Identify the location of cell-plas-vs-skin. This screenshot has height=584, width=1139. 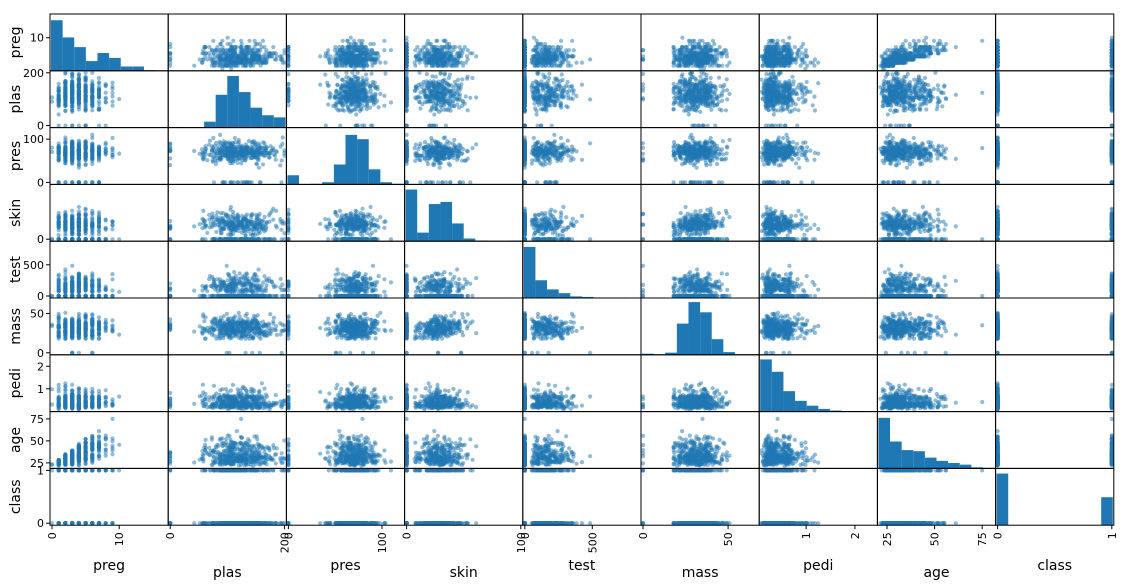
(464, 99).